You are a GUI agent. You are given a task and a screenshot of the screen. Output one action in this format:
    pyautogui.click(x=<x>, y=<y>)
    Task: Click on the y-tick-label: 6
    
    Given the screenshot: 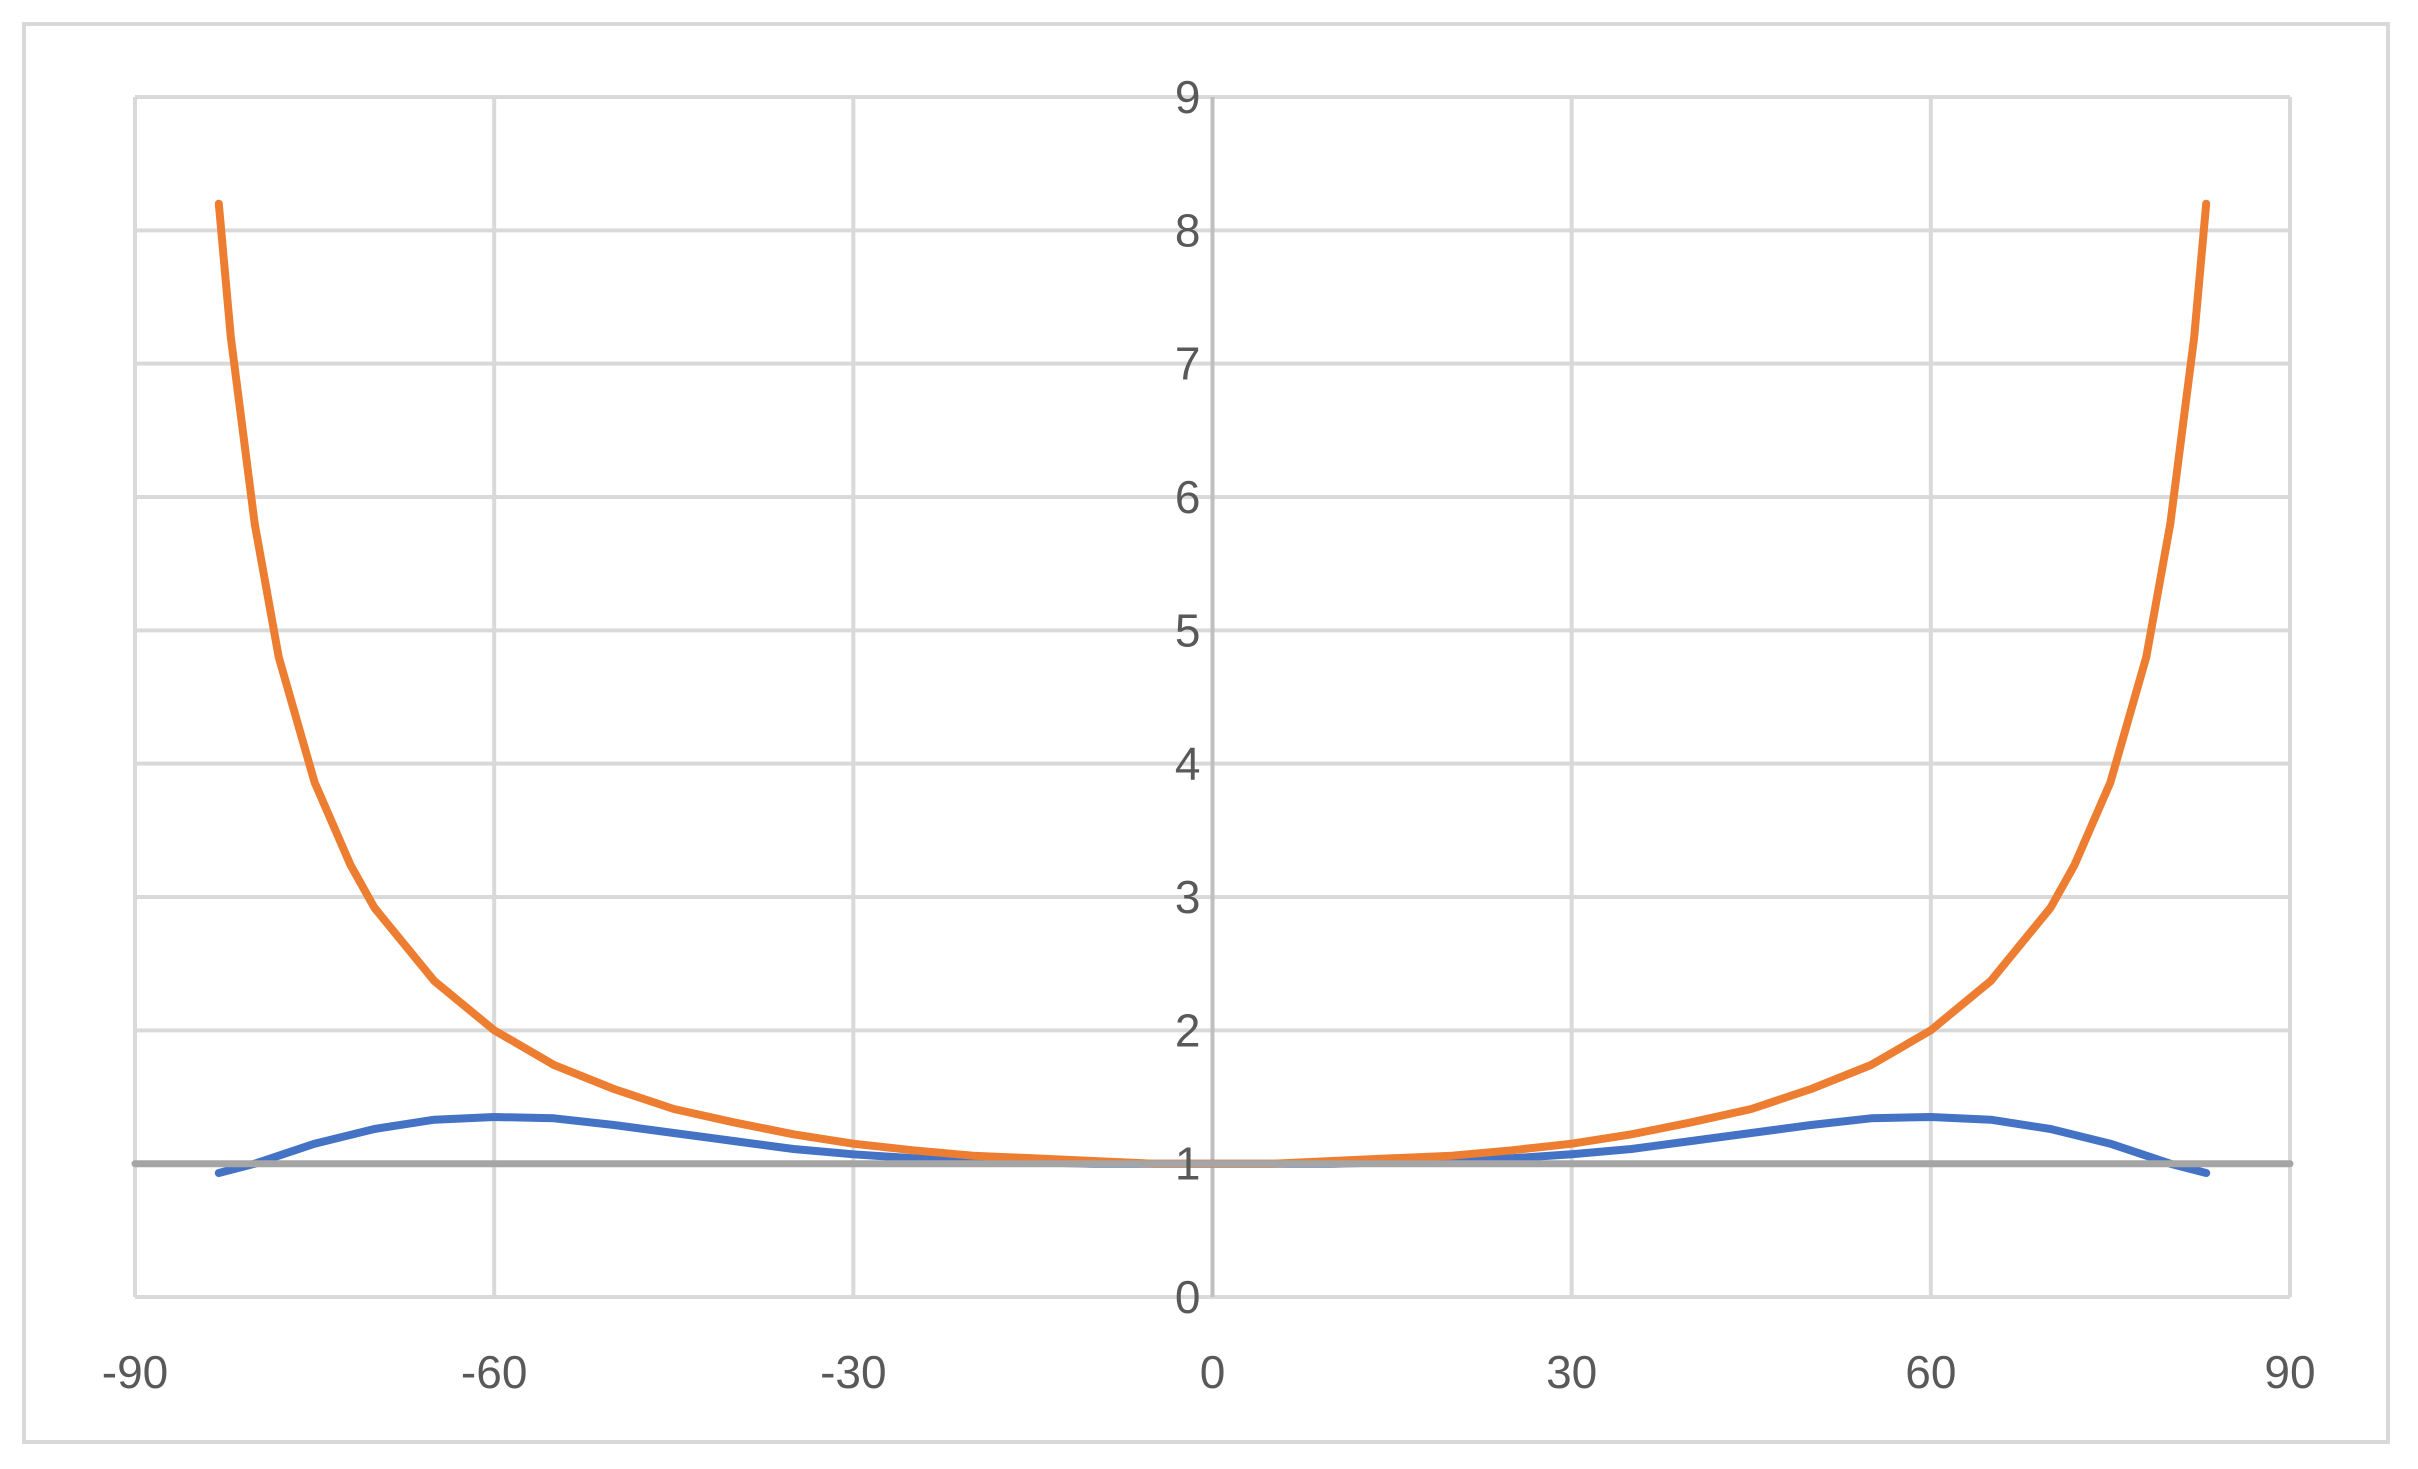 What is the action you would take?
    pyautogui.click(x=1188, y=497)
    